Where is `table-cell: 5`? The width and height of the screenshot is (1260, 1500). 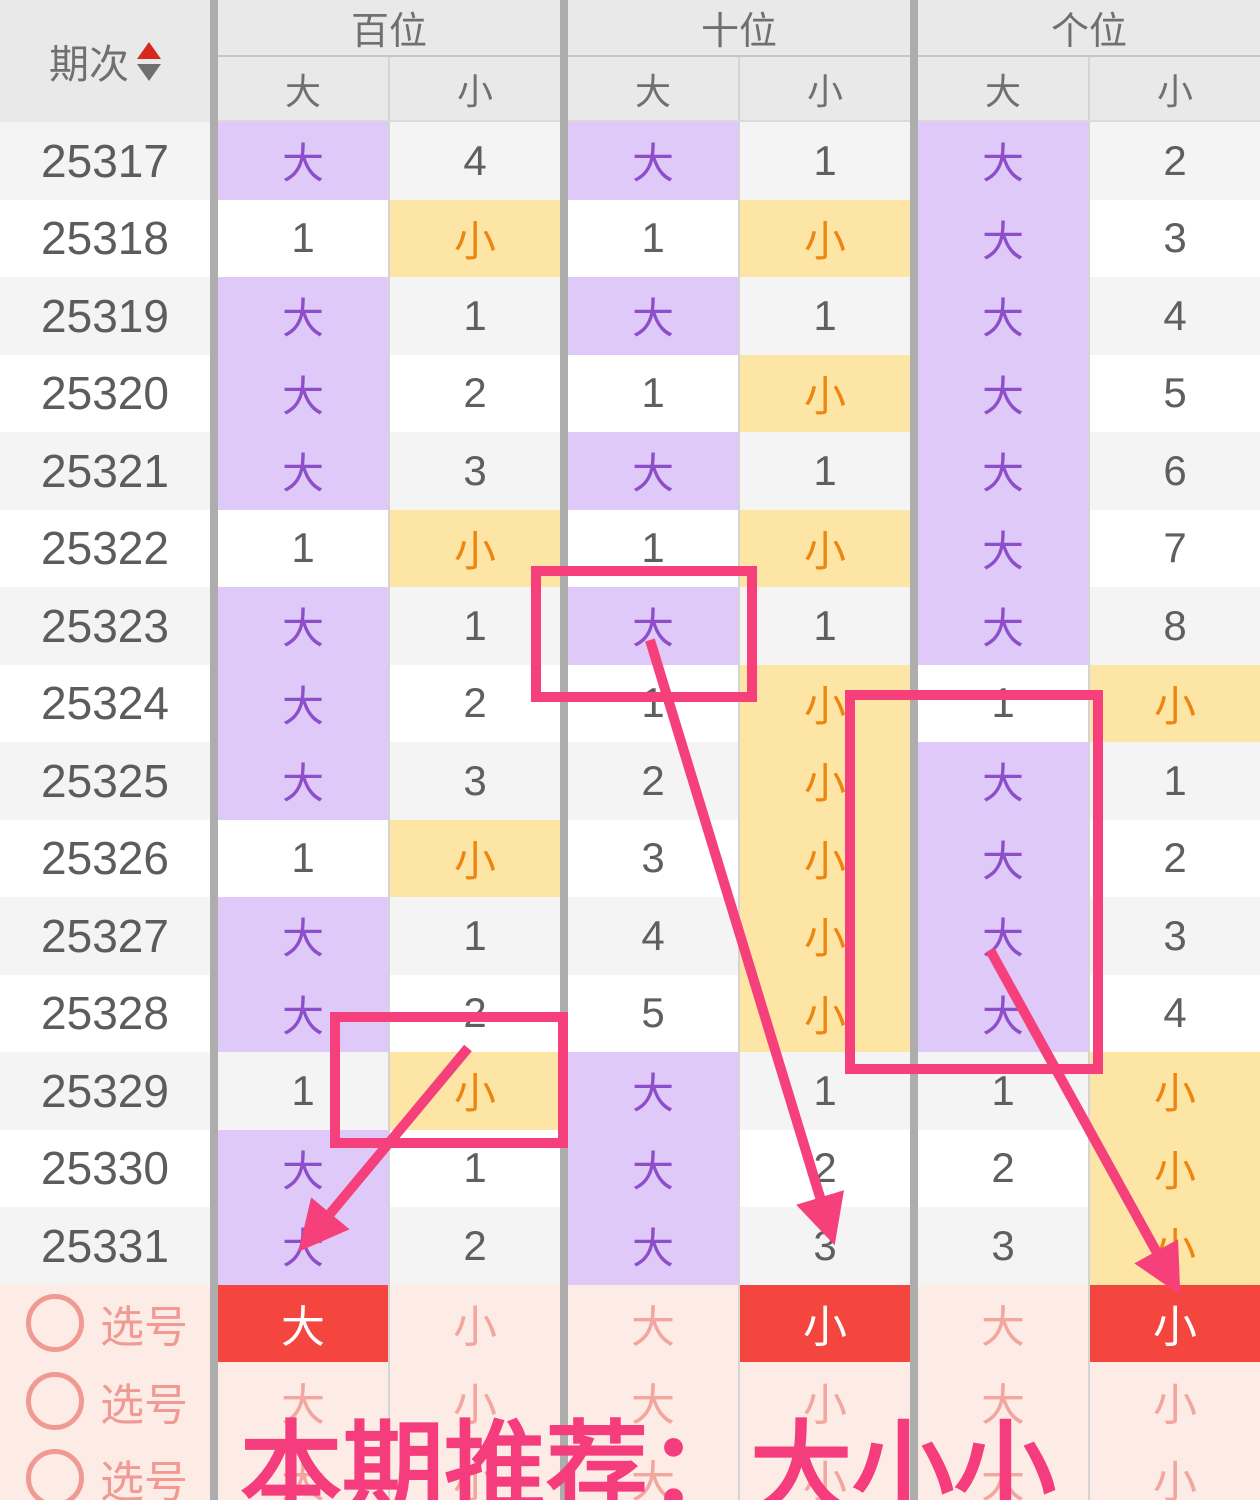
table-cell: 5 is located at coordinates (653, 1013).